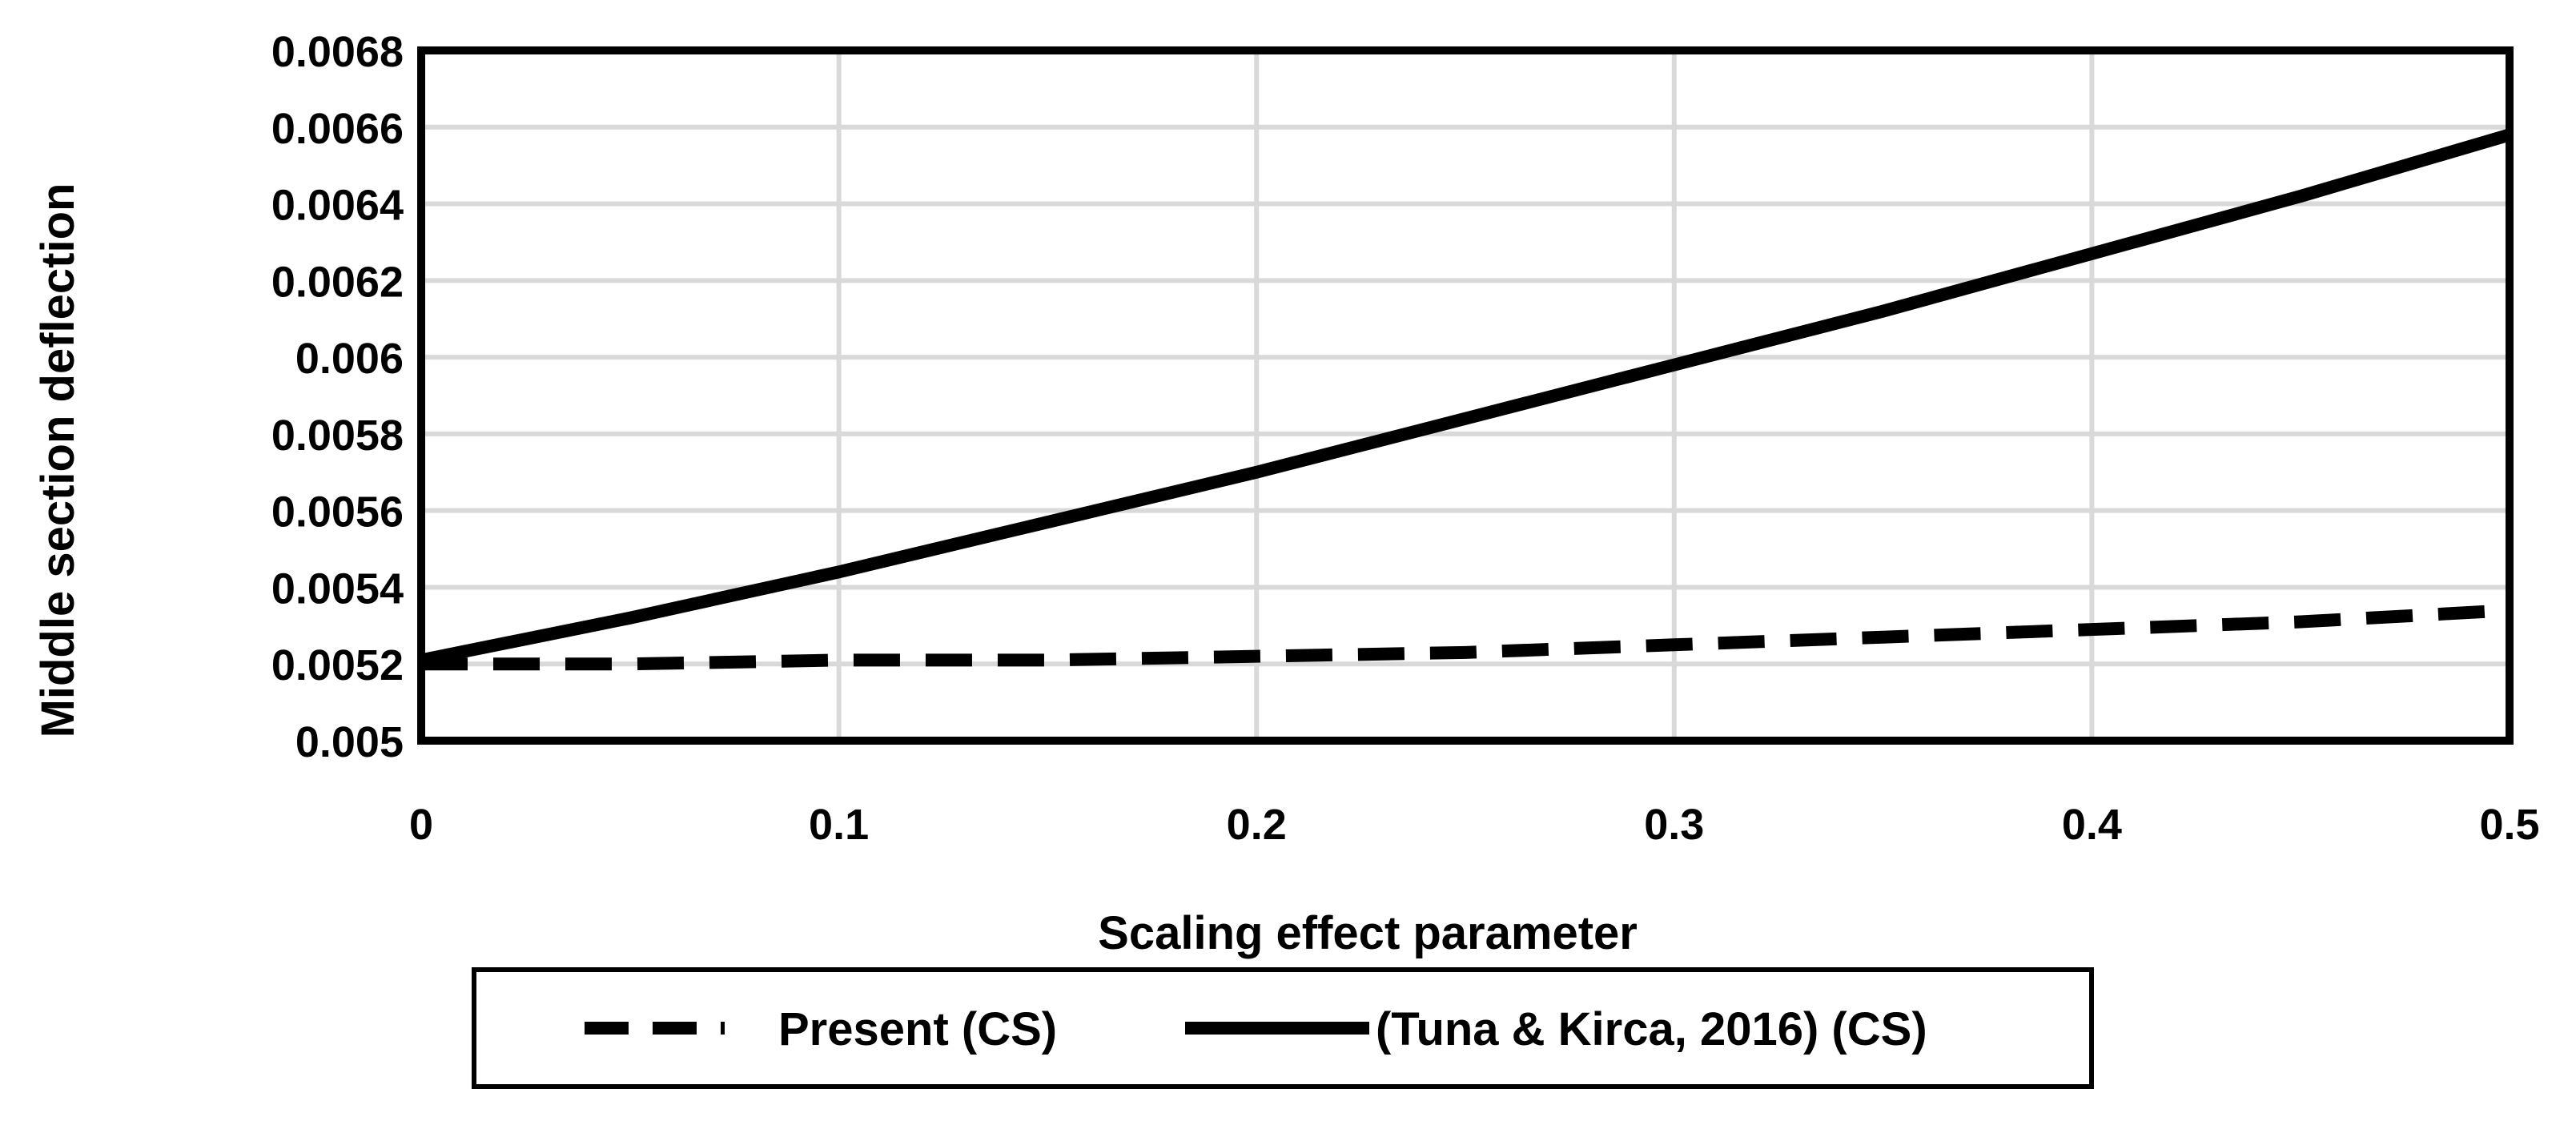  What do you see at coordinates (2092, 825) in the screenshot?
I see `x-tick-label: 0.4` at bounding box center [2092, 825].